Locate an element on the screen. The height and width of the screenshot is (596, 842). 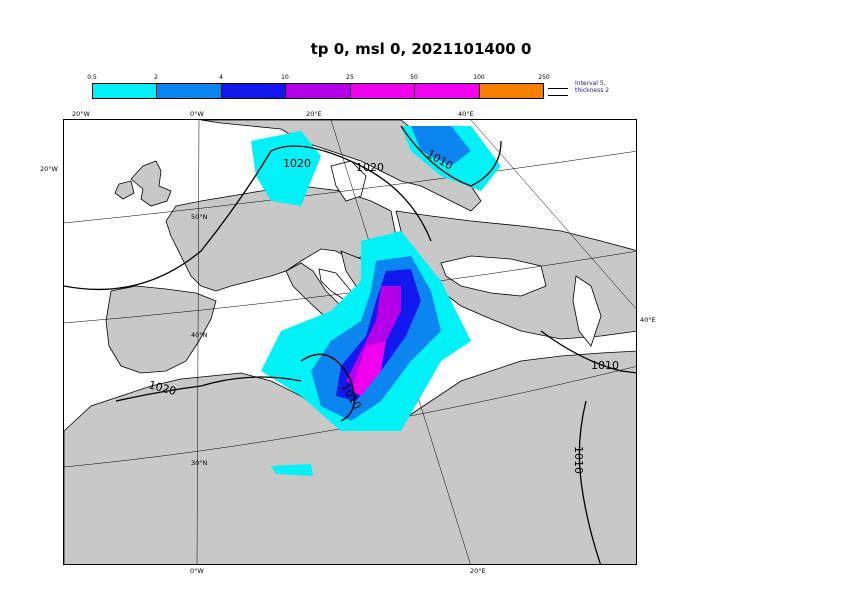
sea-caspian is located at coordinates (587, 311).